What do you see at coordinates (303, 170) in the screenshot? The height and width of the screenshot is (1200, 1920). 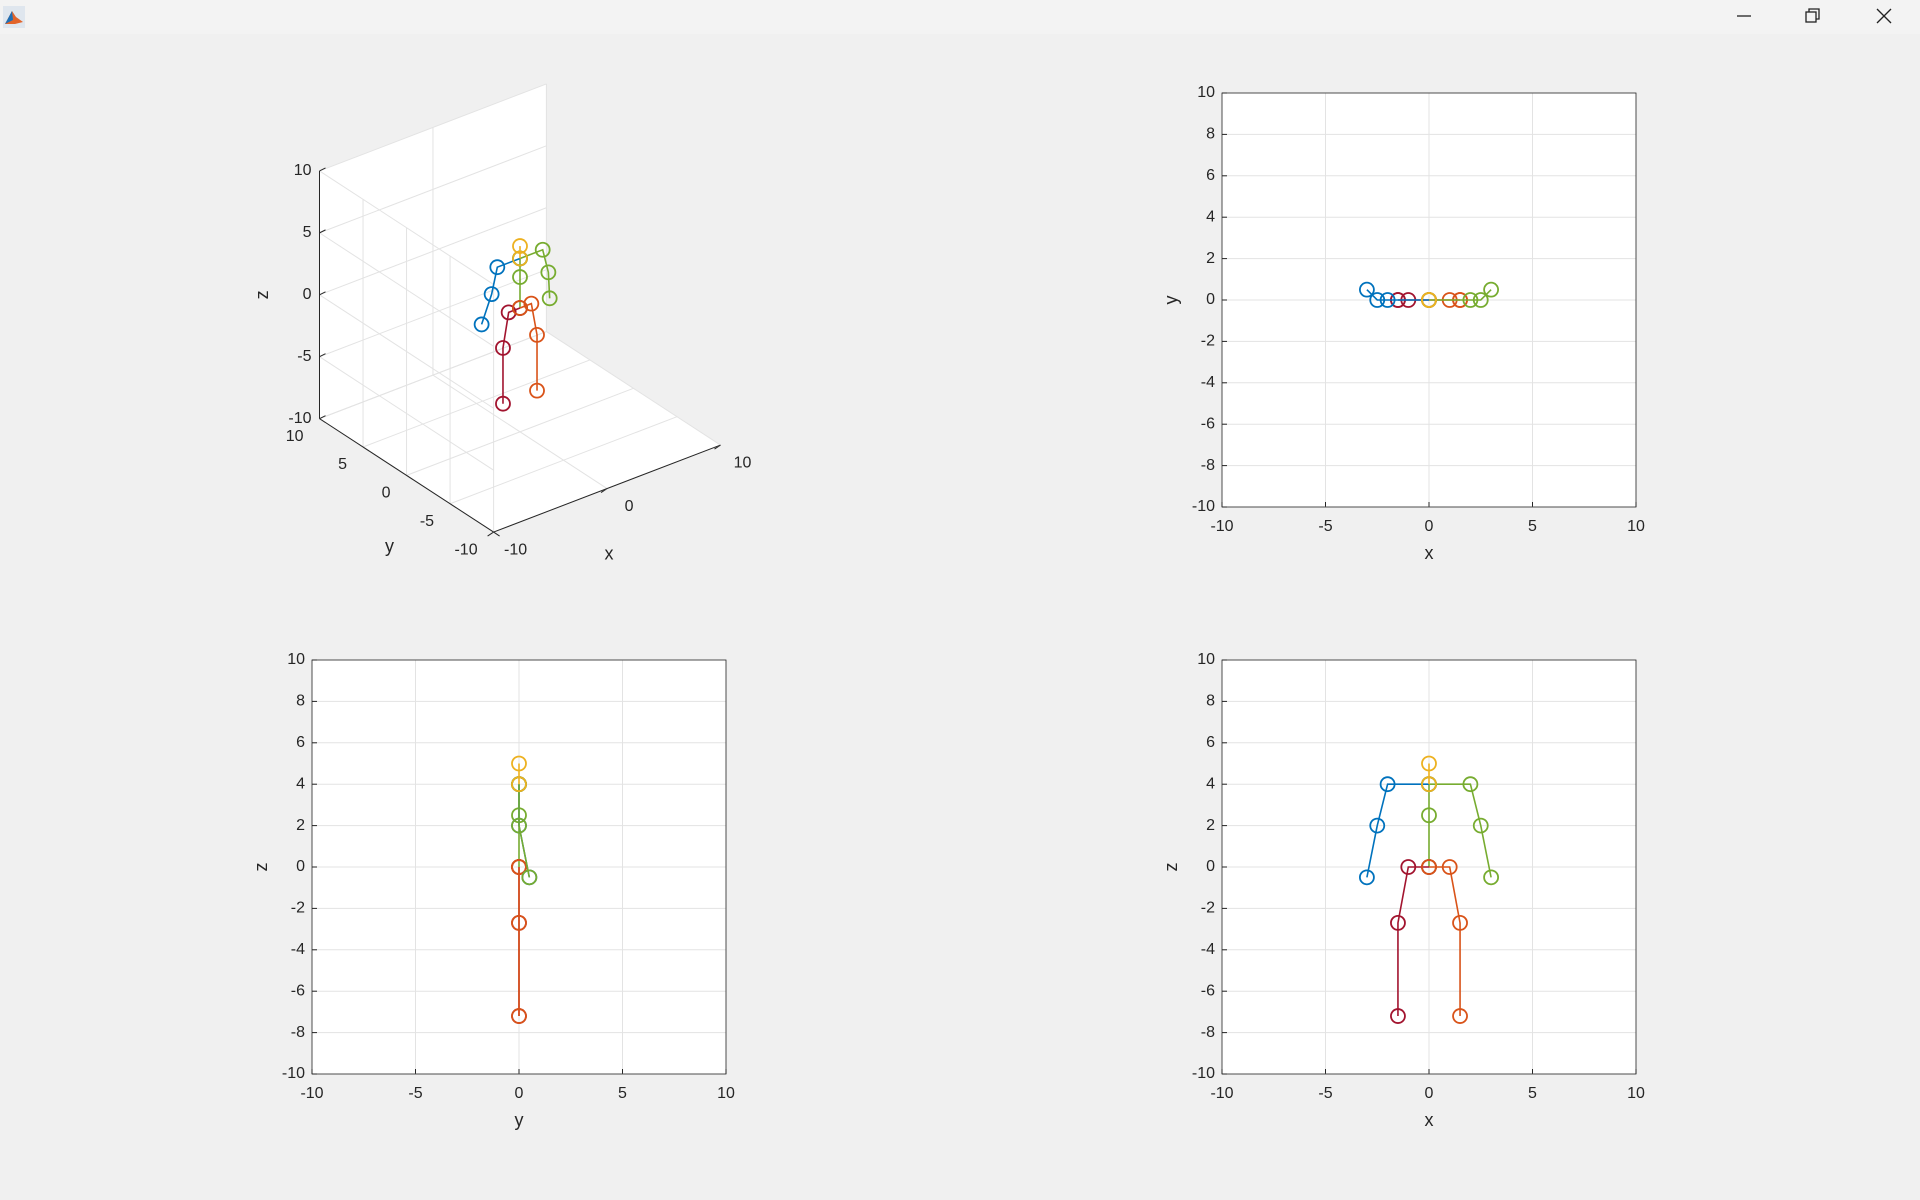 I see `z-tick-label: 10` at bounding box center [303, 170].